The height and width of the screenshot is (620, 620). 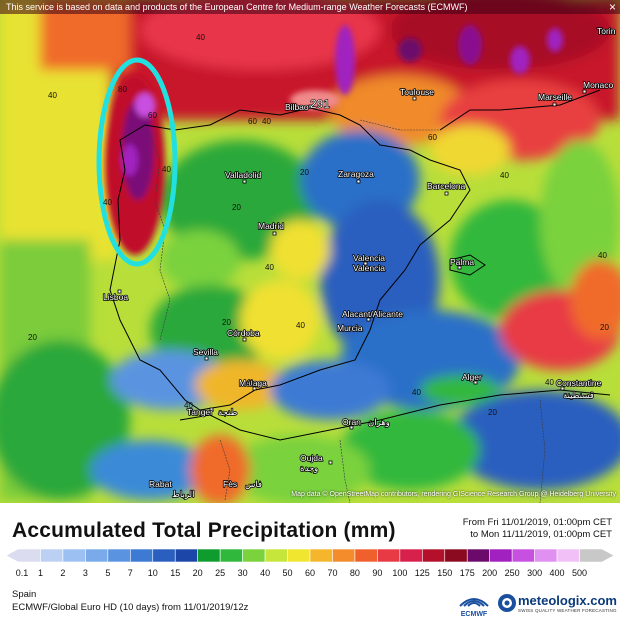 What do you see at coordinates (379, 422) in the screenshot?
I see `city-label: وهران` at bounding box center [379, 422].